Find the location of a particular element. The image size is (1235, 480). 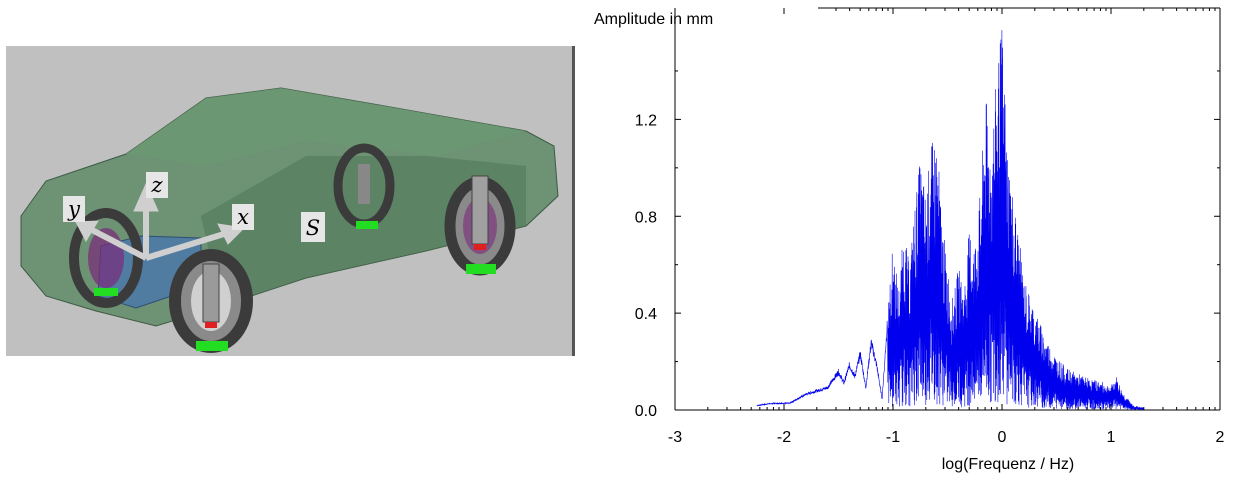

y-axis-label: y is located at coordinates (74, 209).